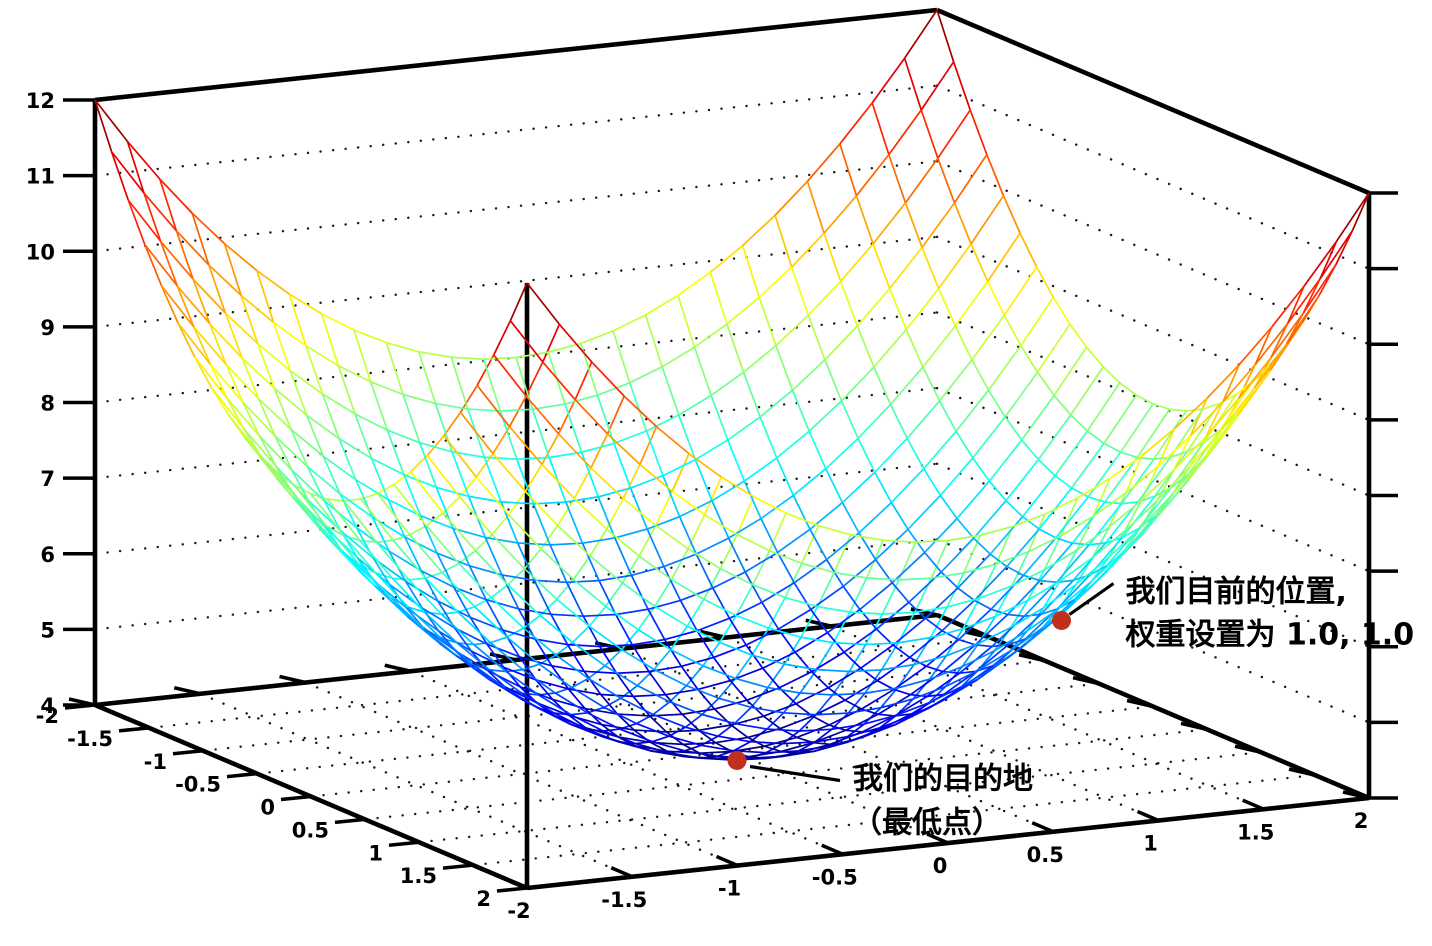 Image resolution: width=1432 pixels, height=946 pixels. I want to click on z-tick-label: 11, so click(40, 177).